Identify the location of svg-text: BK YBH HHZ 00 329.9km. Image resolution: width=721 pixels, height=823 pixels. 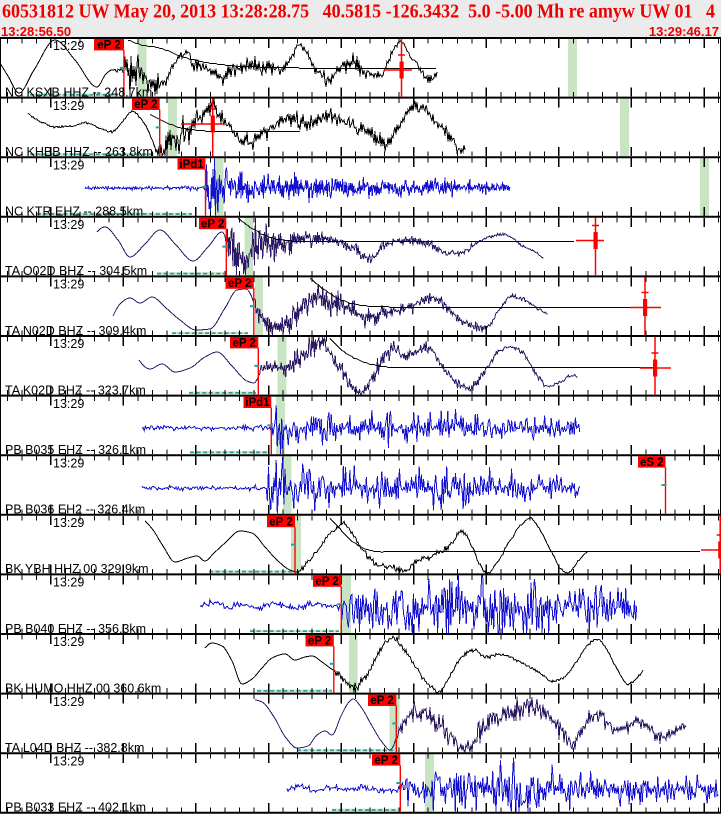
(77, 569).